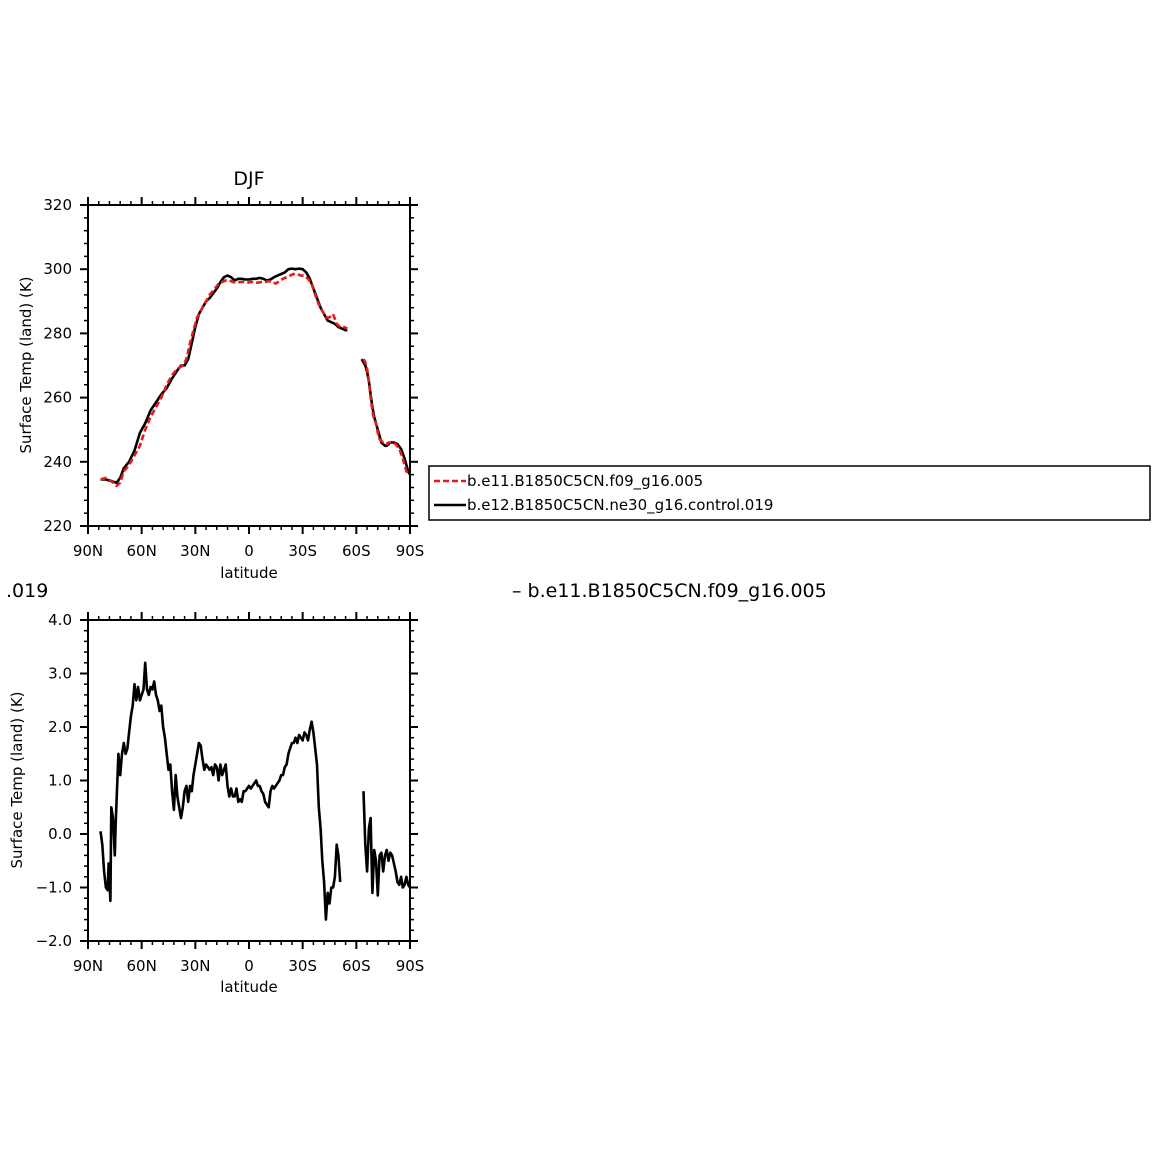 The image size is (1167, 1163). What do you see at coordinates (60, 727) in the screenshot?
I see `y-tick-label: 2.0` at bounding box center [60, 727].